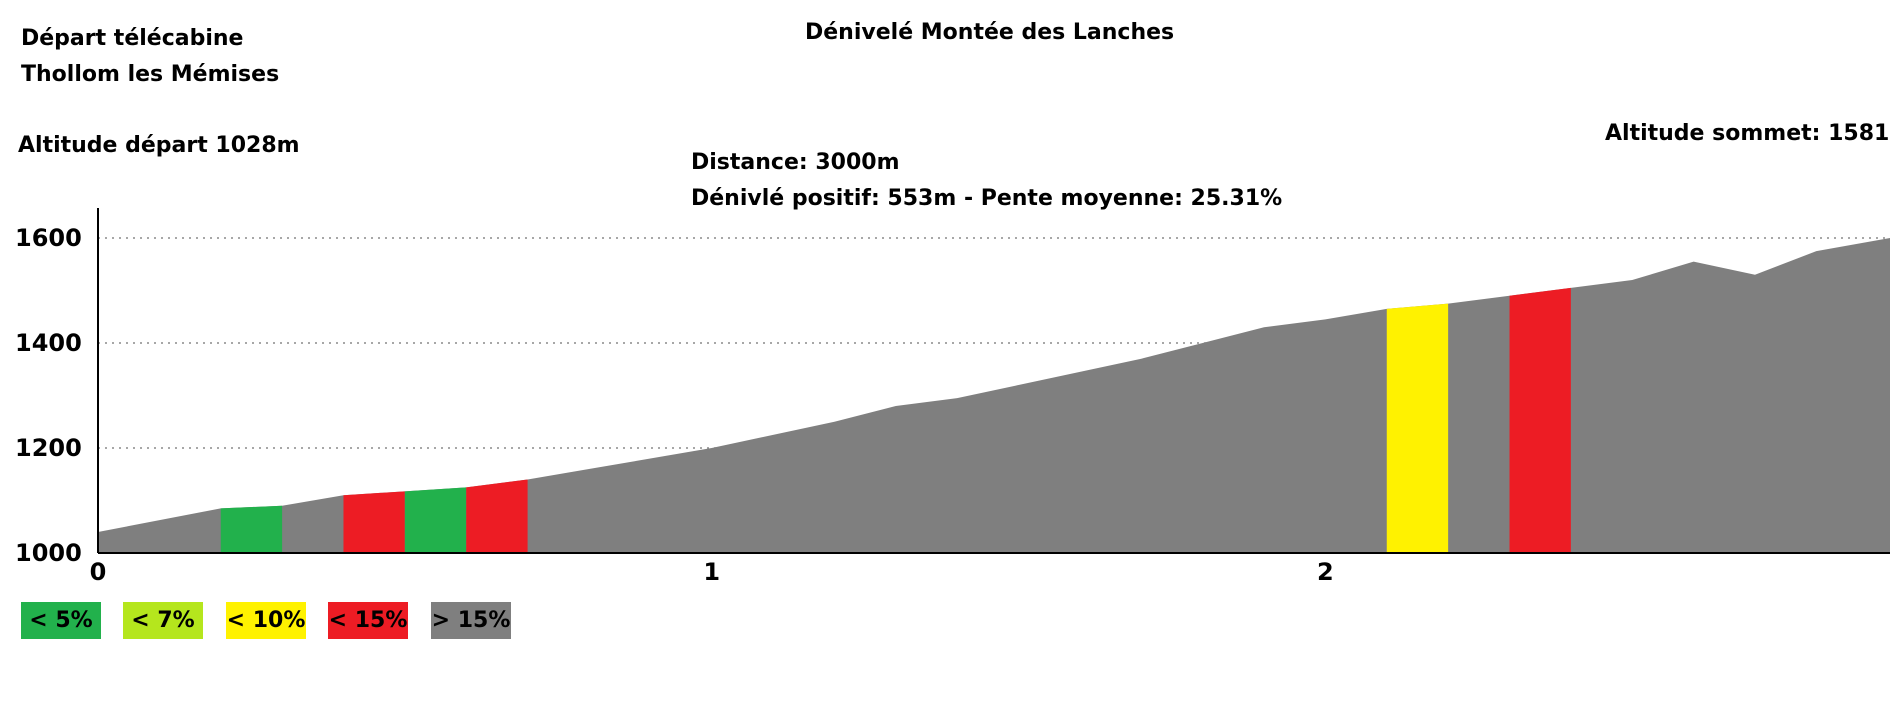 This screenshot has height=709, width=1895. Describe the element at coordinates (795, 162) in the screenshot. I see `distance-label: Distance: 3000m` at that location.